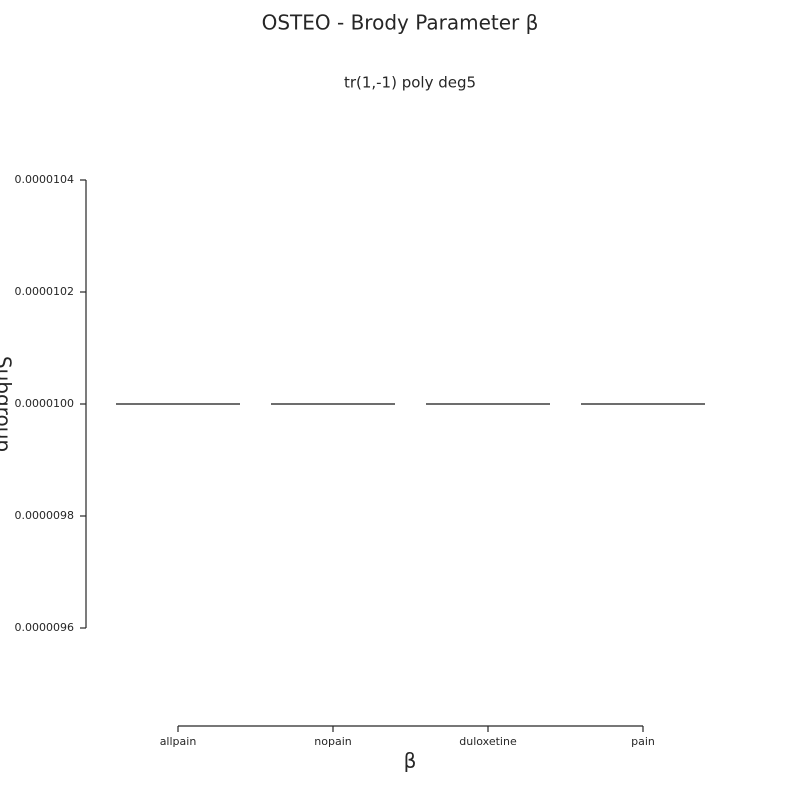  I want to click on y-tick-label: 0.0000096, so click(45, 627).